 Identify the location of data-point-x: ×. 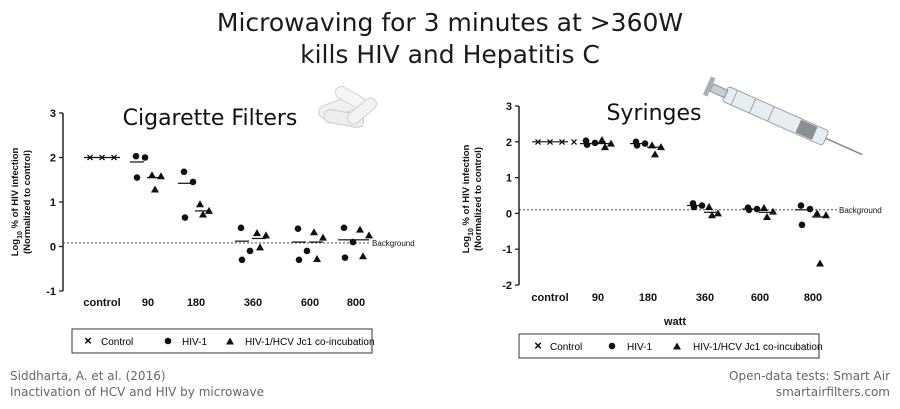
(573, 142).